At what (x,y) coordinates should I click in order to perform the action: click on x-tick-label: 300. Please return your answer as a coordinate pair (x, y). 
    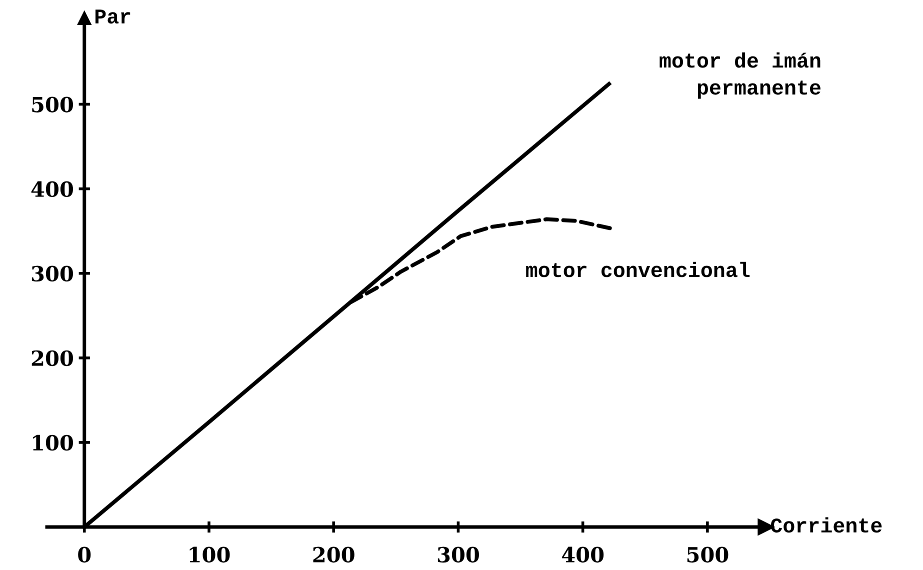
    Looking at the image, I should click on (458, 554).